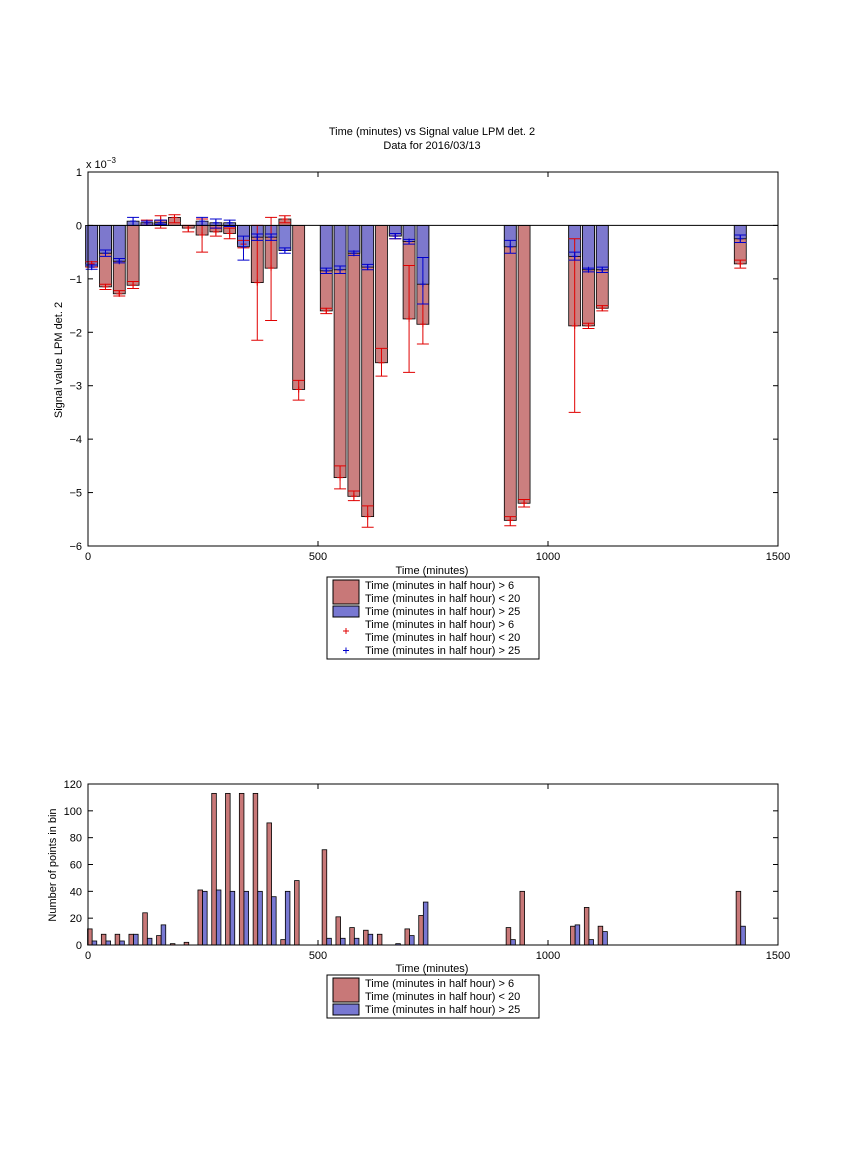 The width and height of the screenshot is (864, 1152). Describe the element at coordinates (433, 864) in the screenshot. I see `plot-frame` at that location.